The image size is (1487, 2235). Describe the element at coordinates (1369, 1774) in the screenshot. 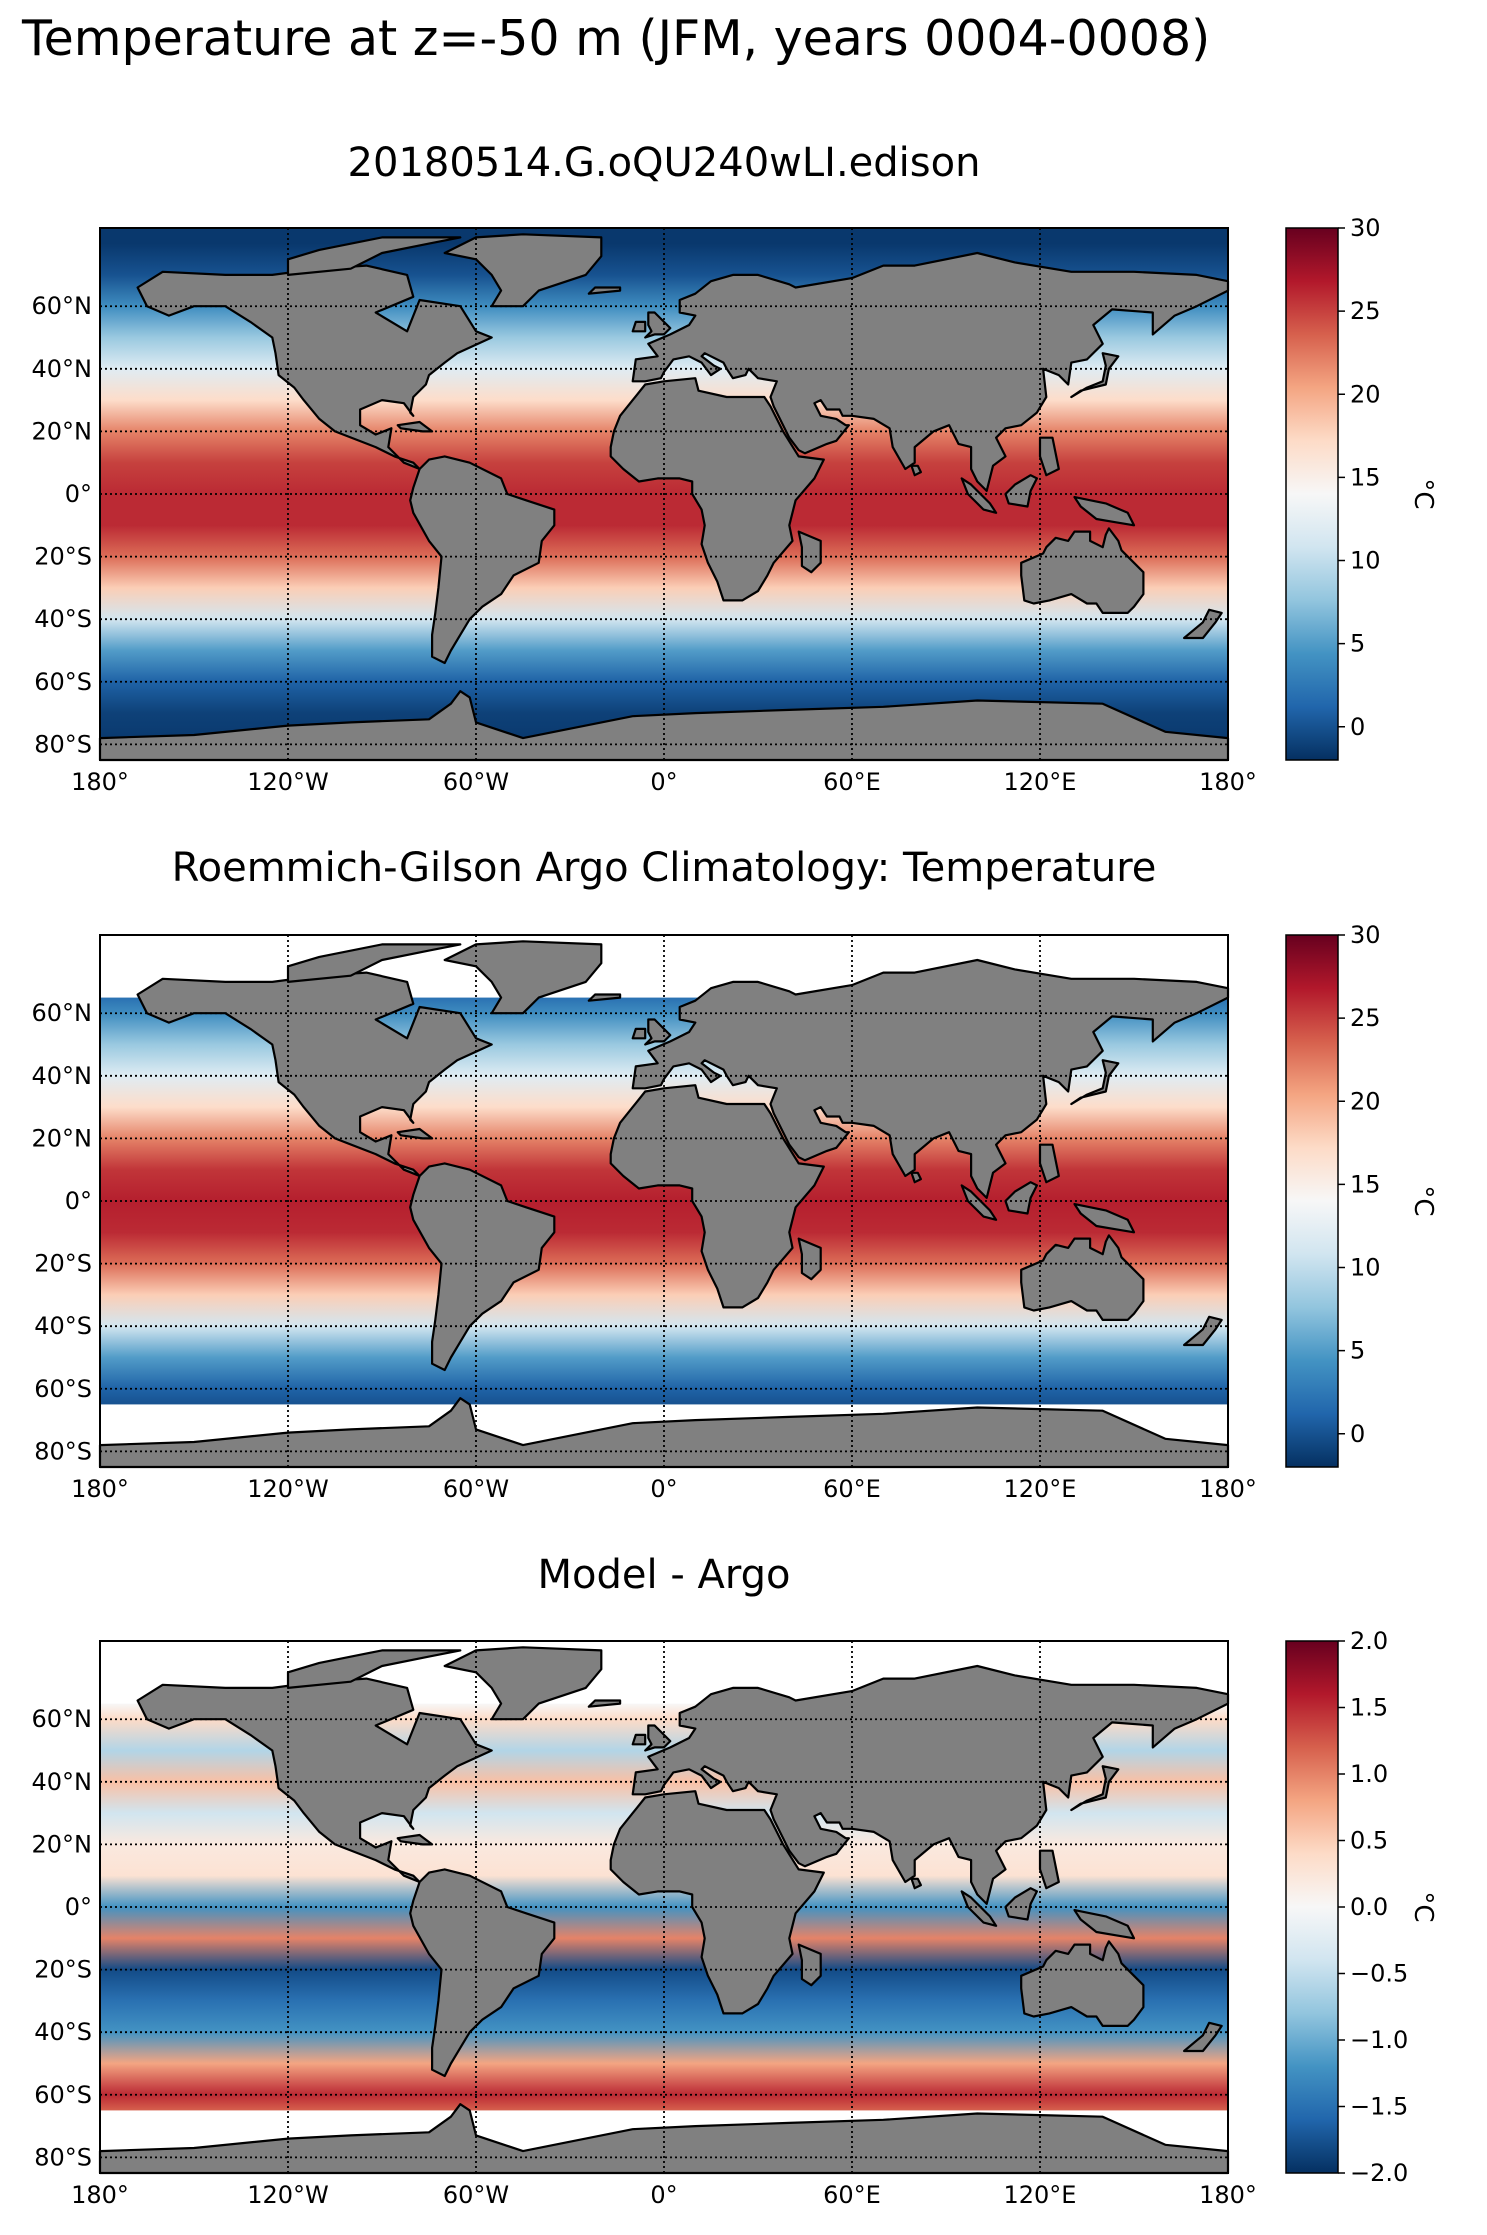

I see `colorbar-tick-label: 1.0` at that location.